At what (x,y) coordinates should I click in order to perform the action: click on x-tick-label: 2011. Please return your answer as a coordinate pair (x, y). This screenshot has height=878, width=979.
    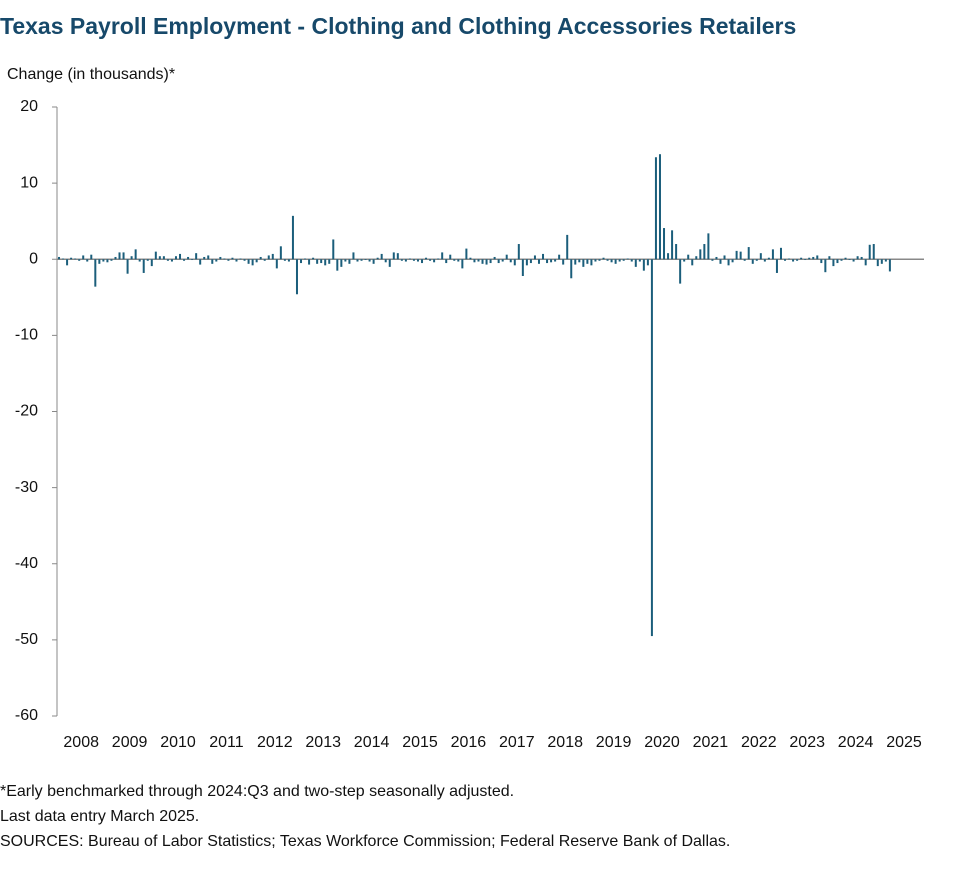
    Looking at the image, I should click on (226, 742).